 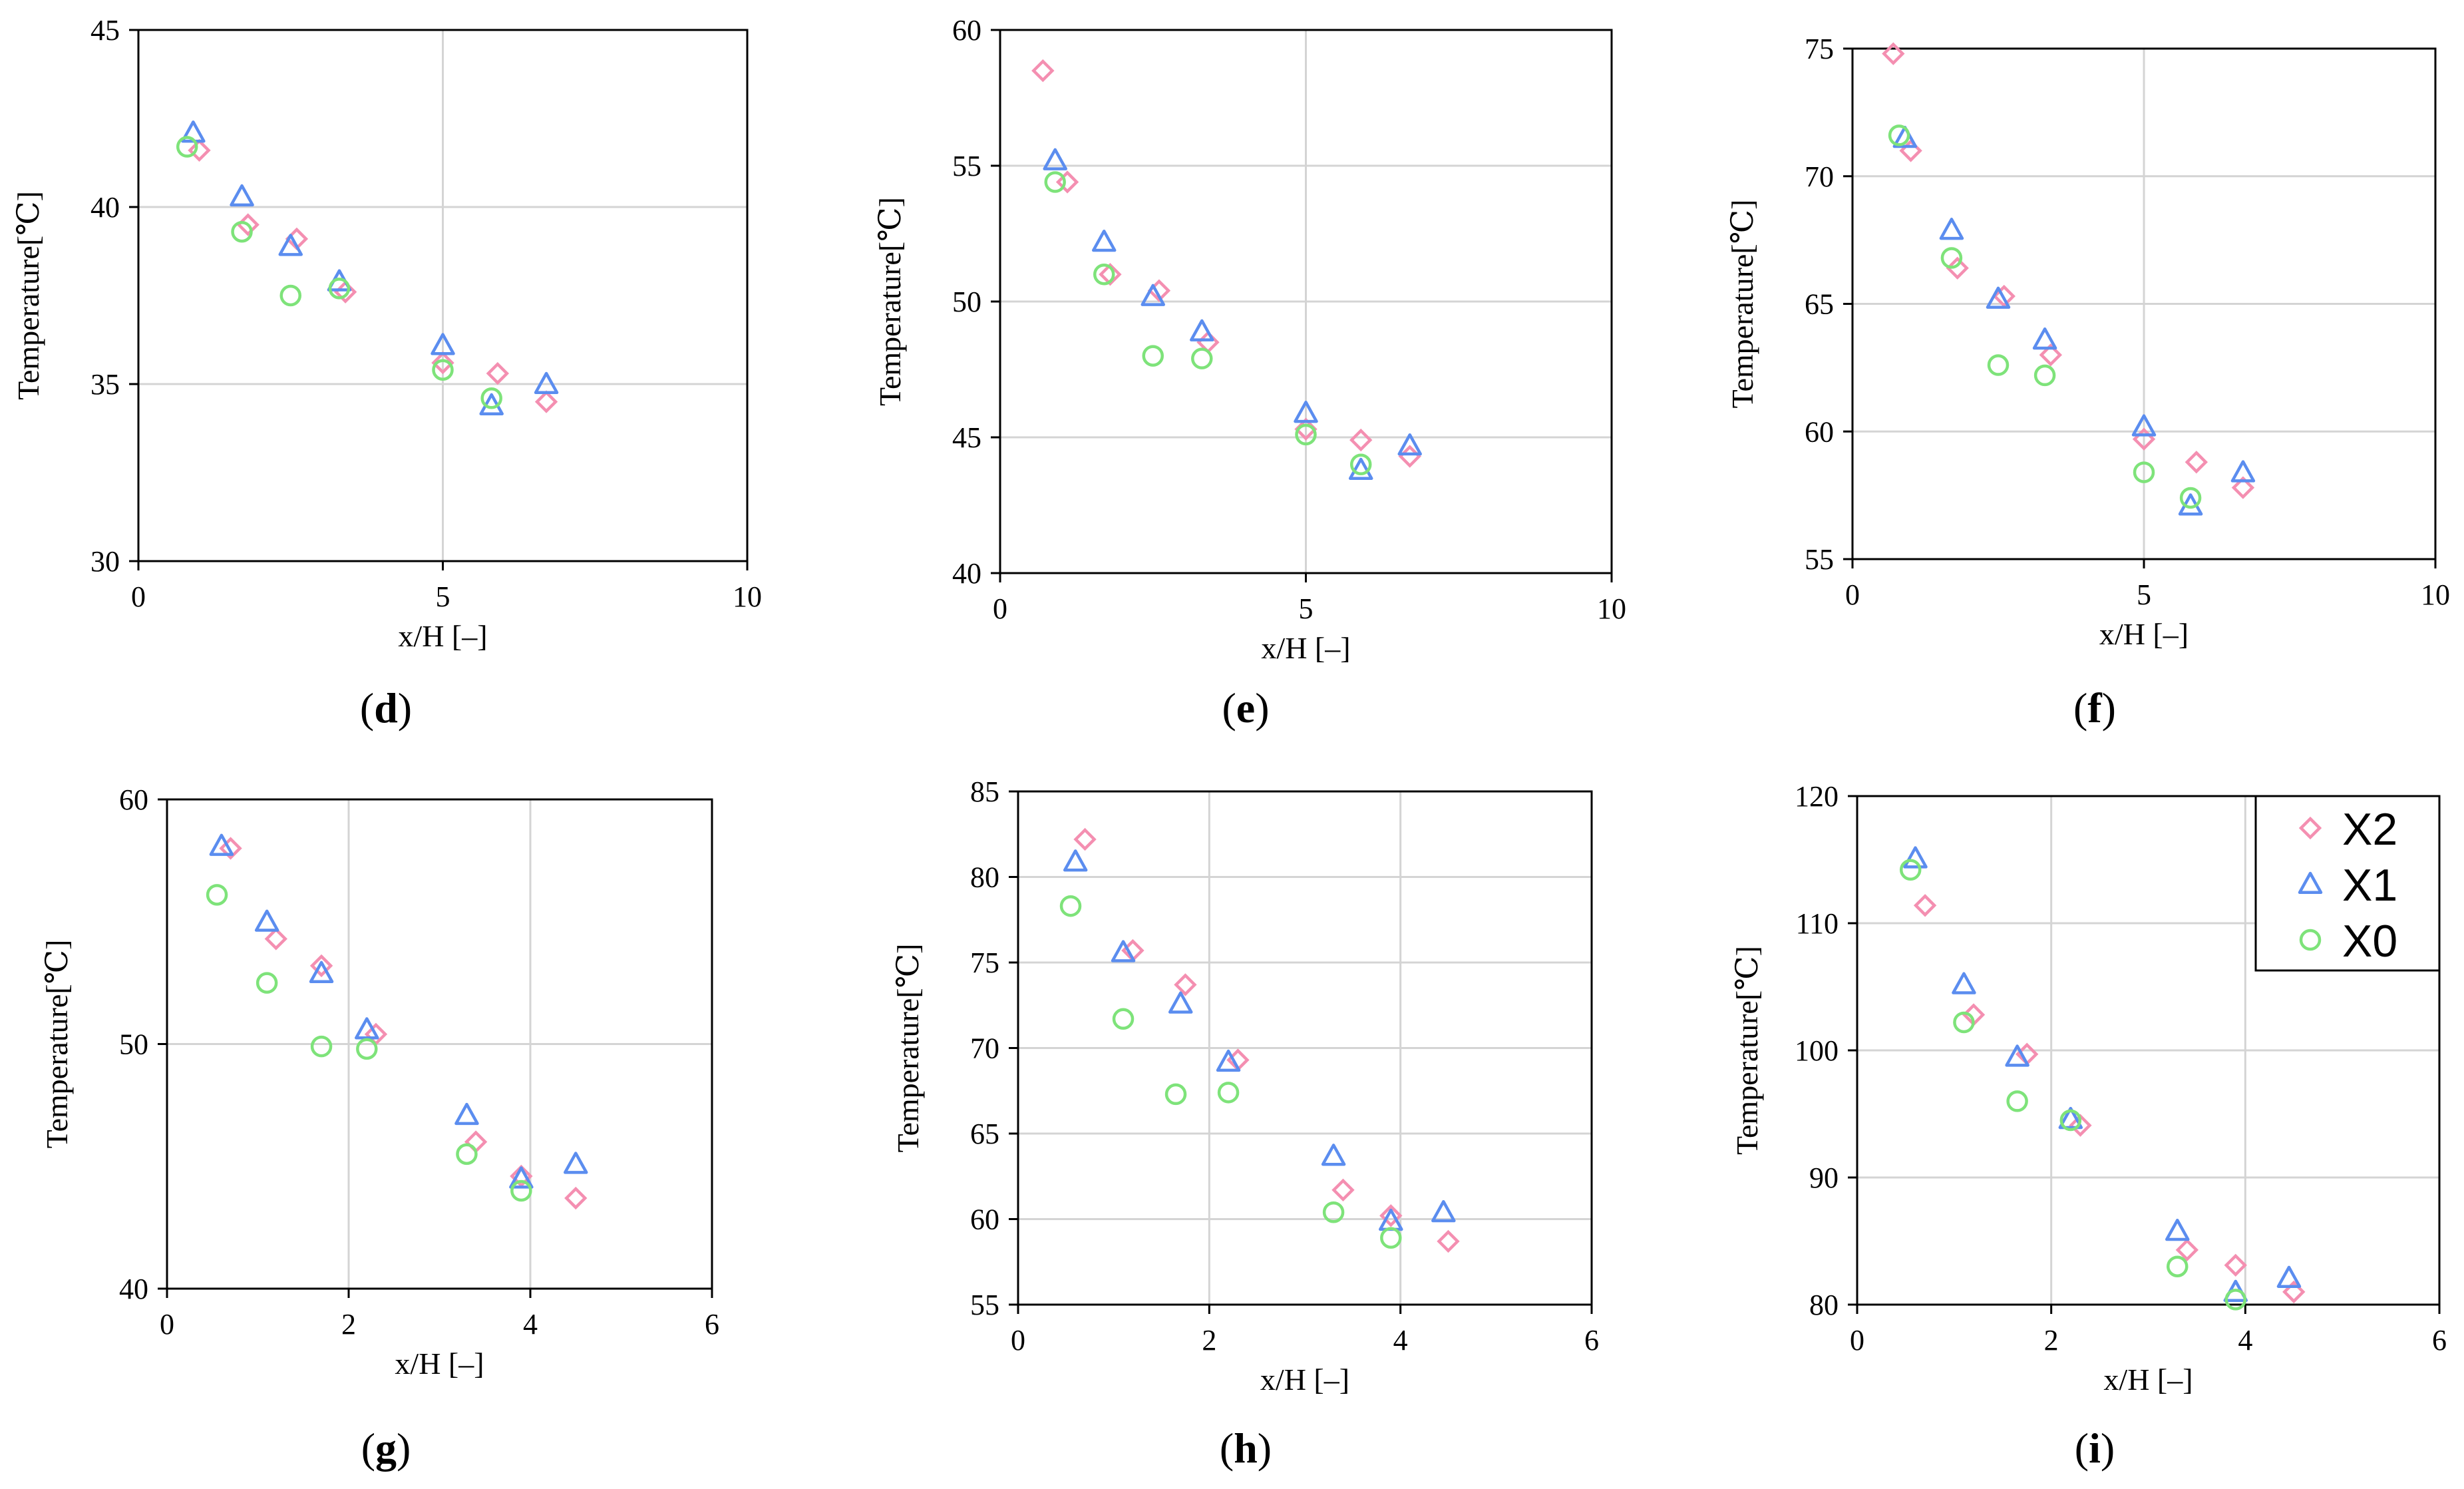 What do you see at coordinates (984, 1134) in the screenshot?
I see `y-tick-label: 65` at bounding box center [984, 1134].